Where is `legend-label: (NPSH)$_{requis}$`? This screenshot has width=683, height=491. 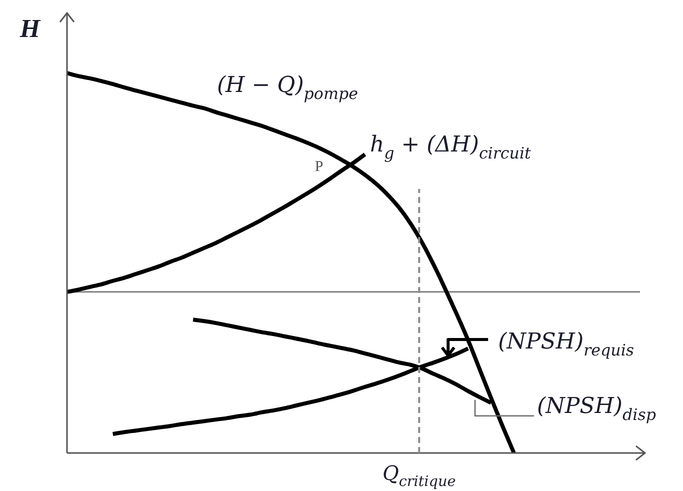
legend-label: (NPSH)$_{requis}$ is located at coordinates (566, 345).